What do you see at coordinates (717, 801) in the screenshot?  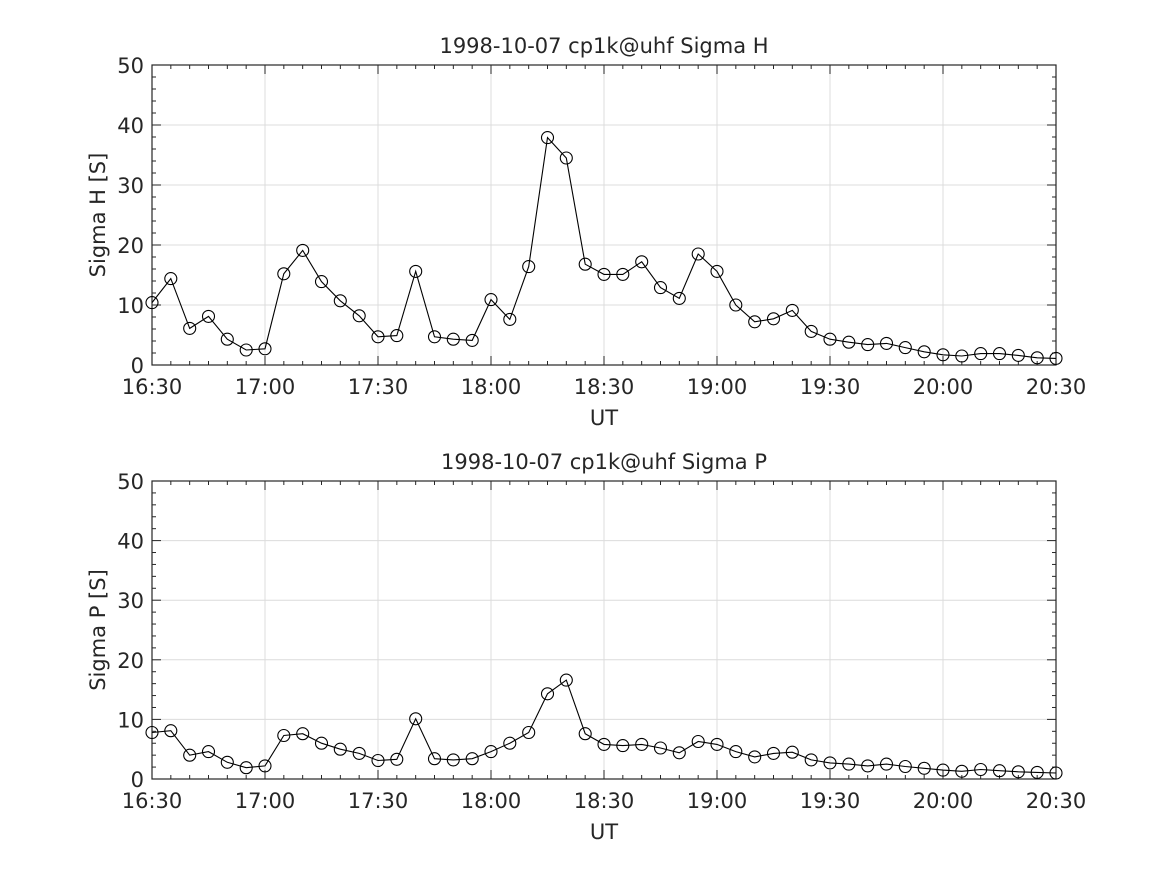 I see `x-tick-label: 19:00` at bounding box center [717, 801].